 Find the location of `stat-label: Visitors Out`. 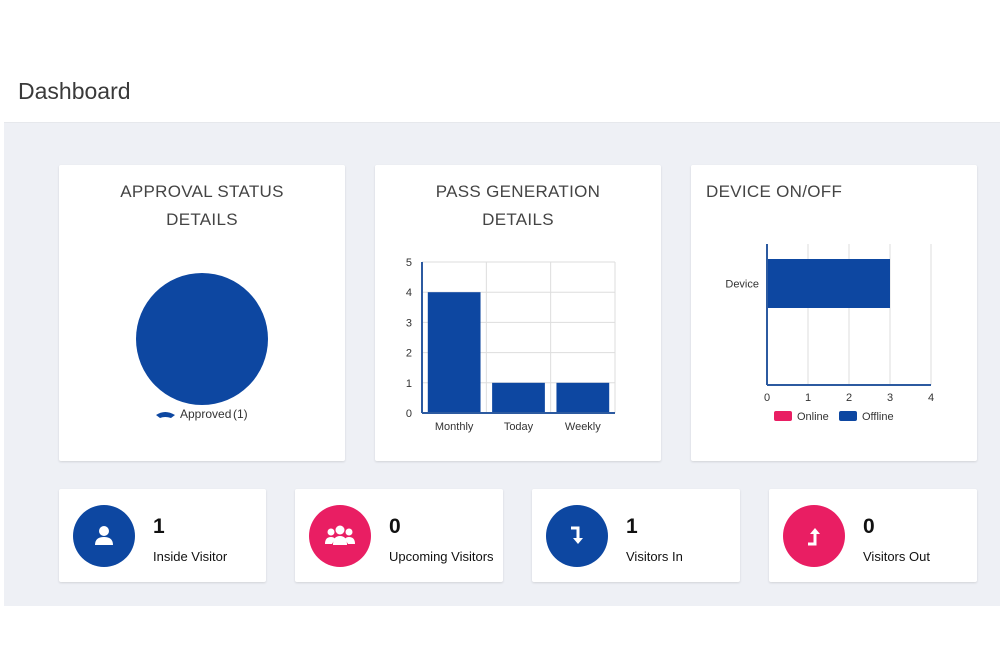

stat-label: Visitors Out is located at coordinates (896, 556).